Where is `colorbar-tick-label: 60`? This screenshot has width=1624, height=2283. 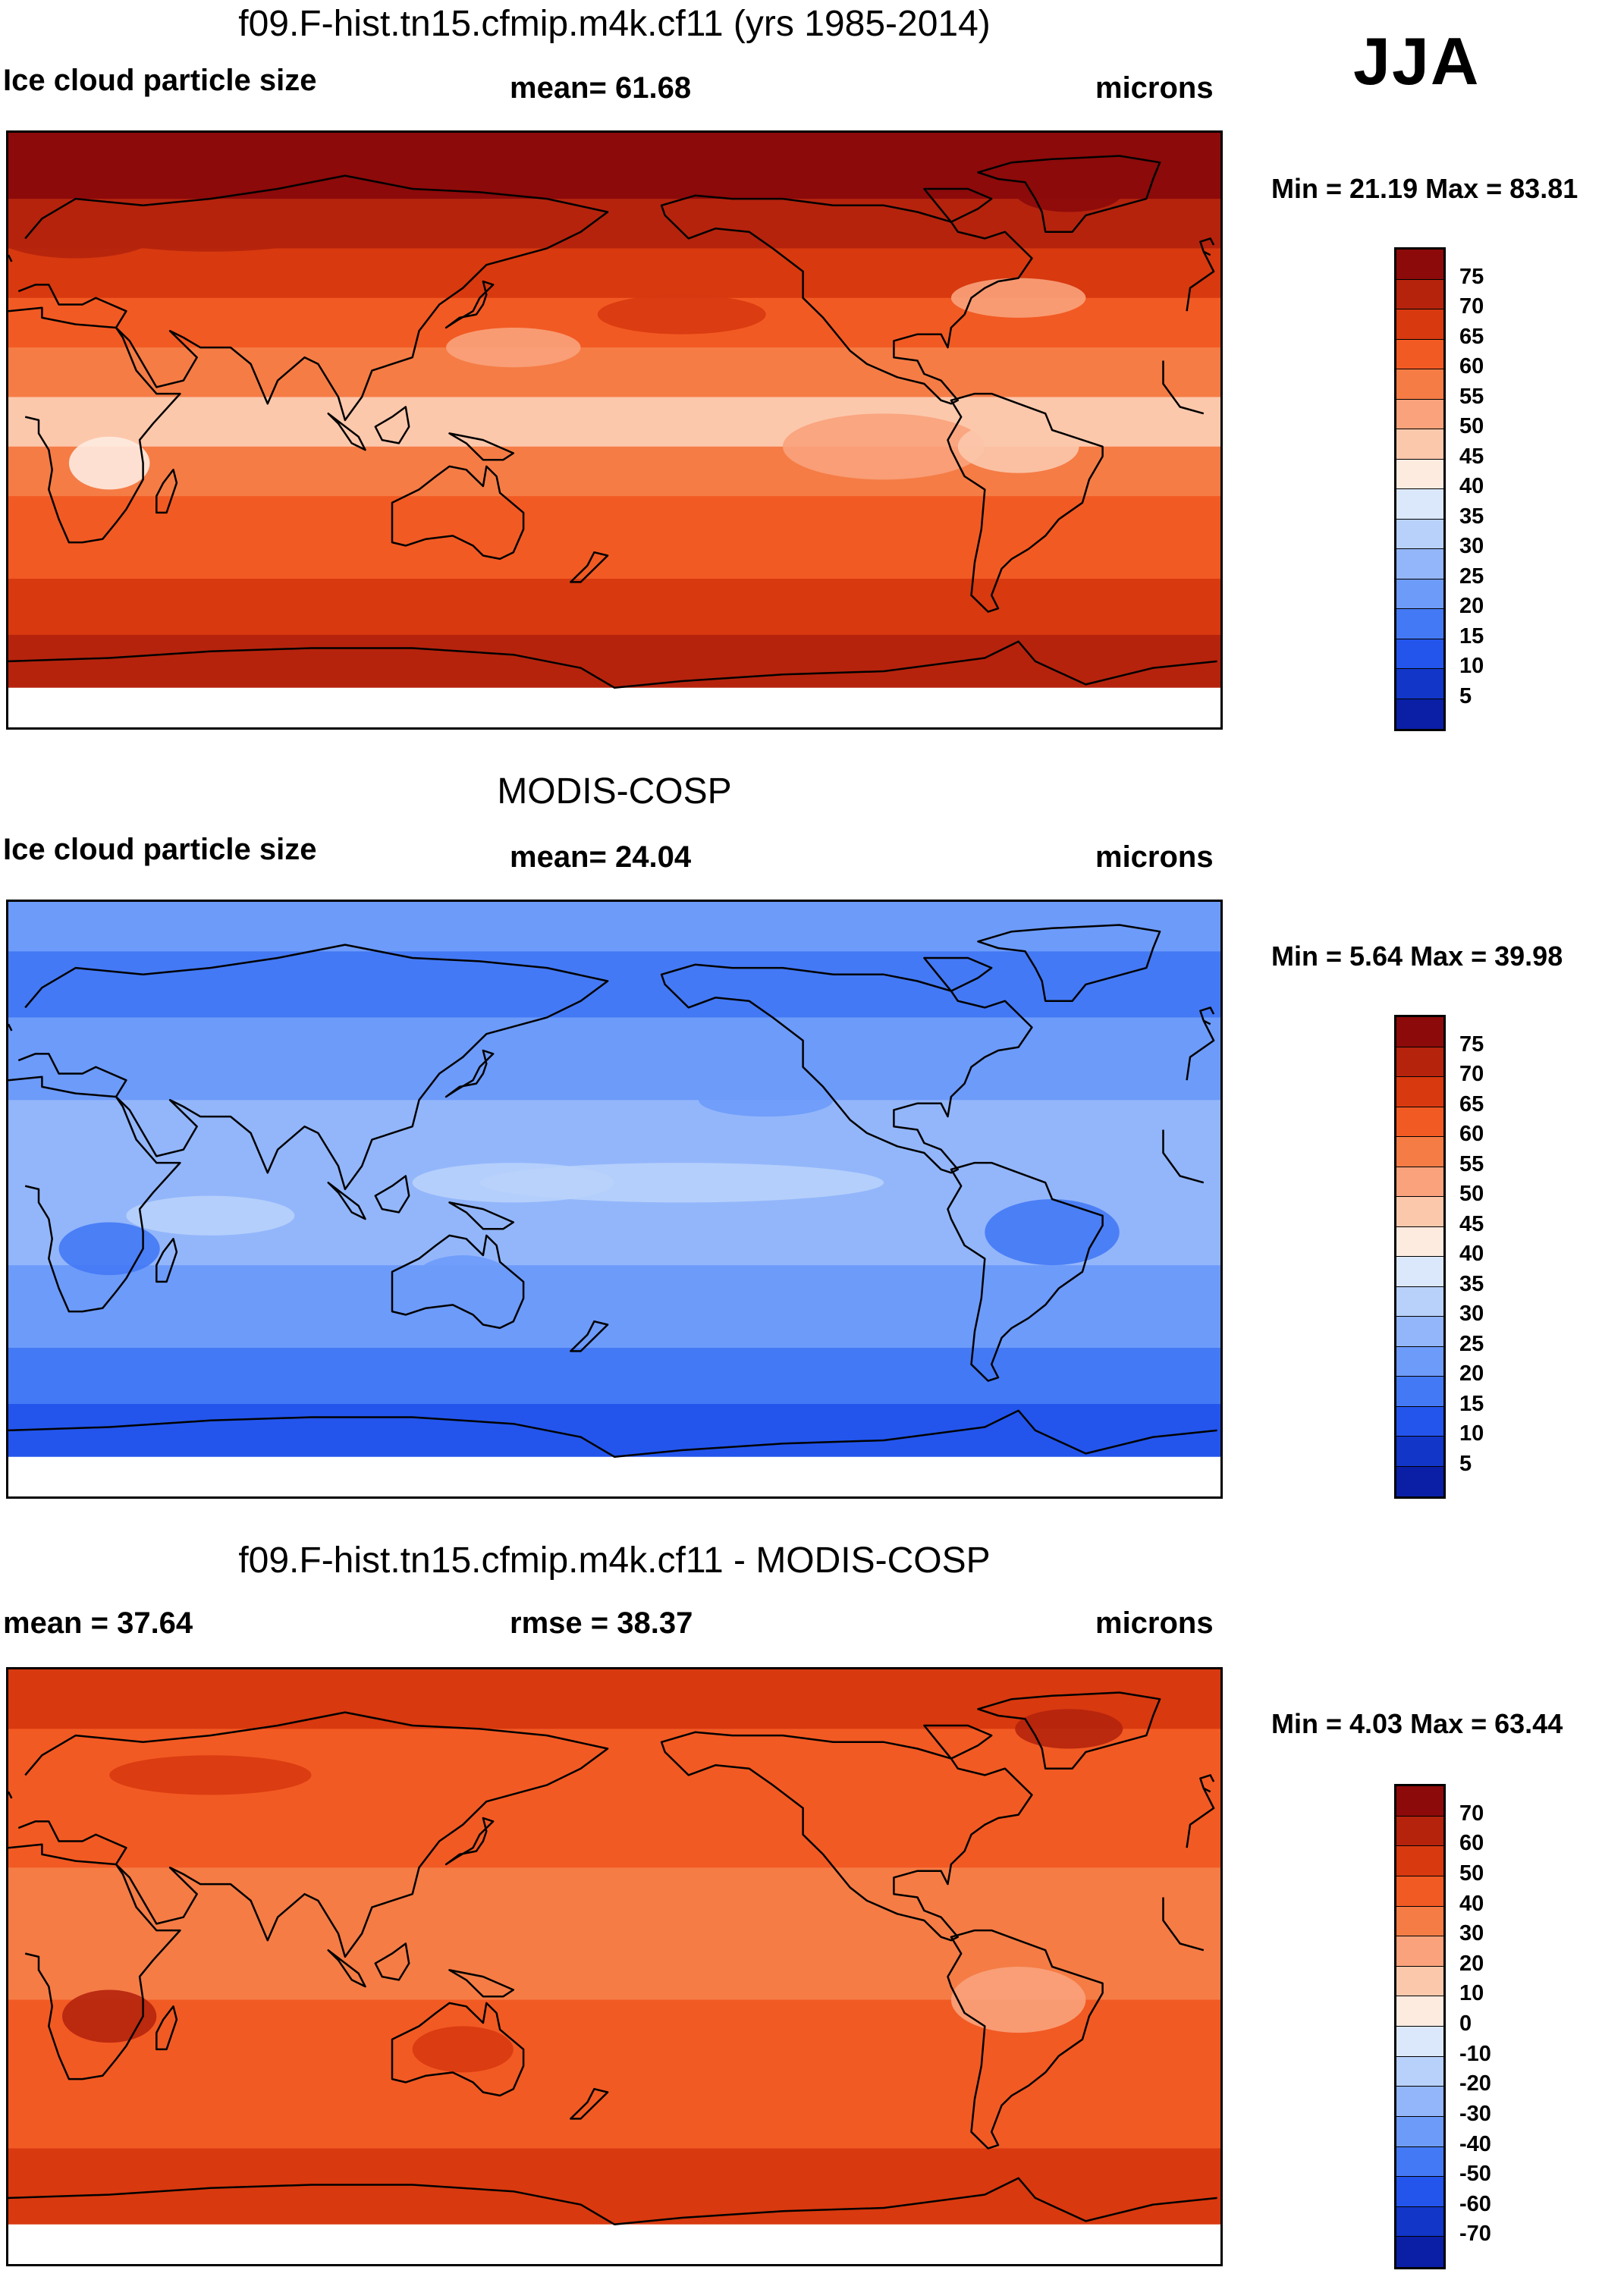 colorbar-tick-label: 60 is located at coordinates (1471, 1134).